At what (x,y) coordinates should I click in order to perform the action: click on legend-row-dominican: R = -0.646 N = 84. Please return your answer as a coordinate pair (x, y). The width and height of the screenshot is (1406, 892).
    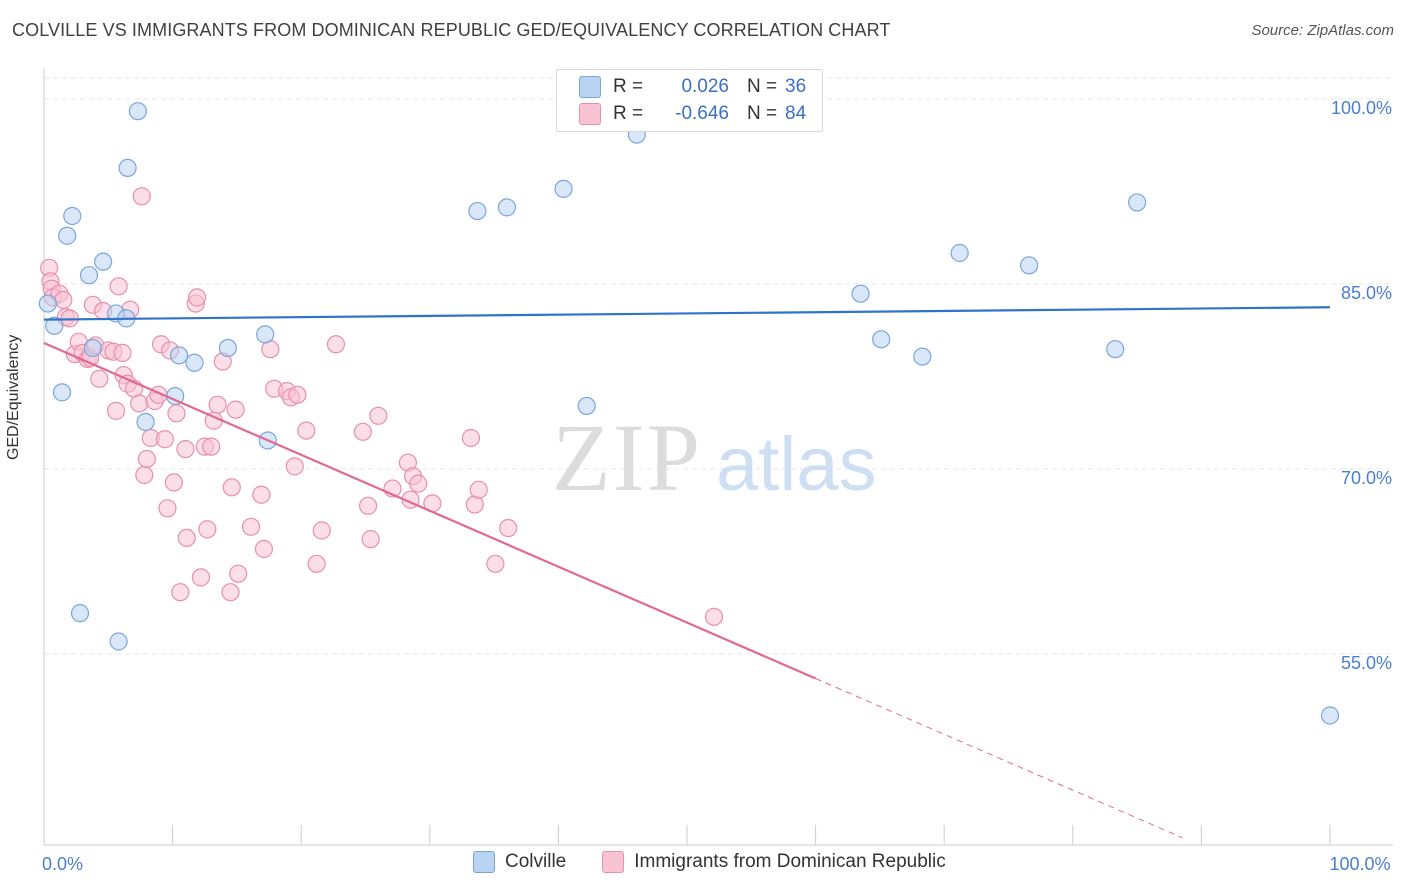
    Looking at the image, I should click on (692, 114).